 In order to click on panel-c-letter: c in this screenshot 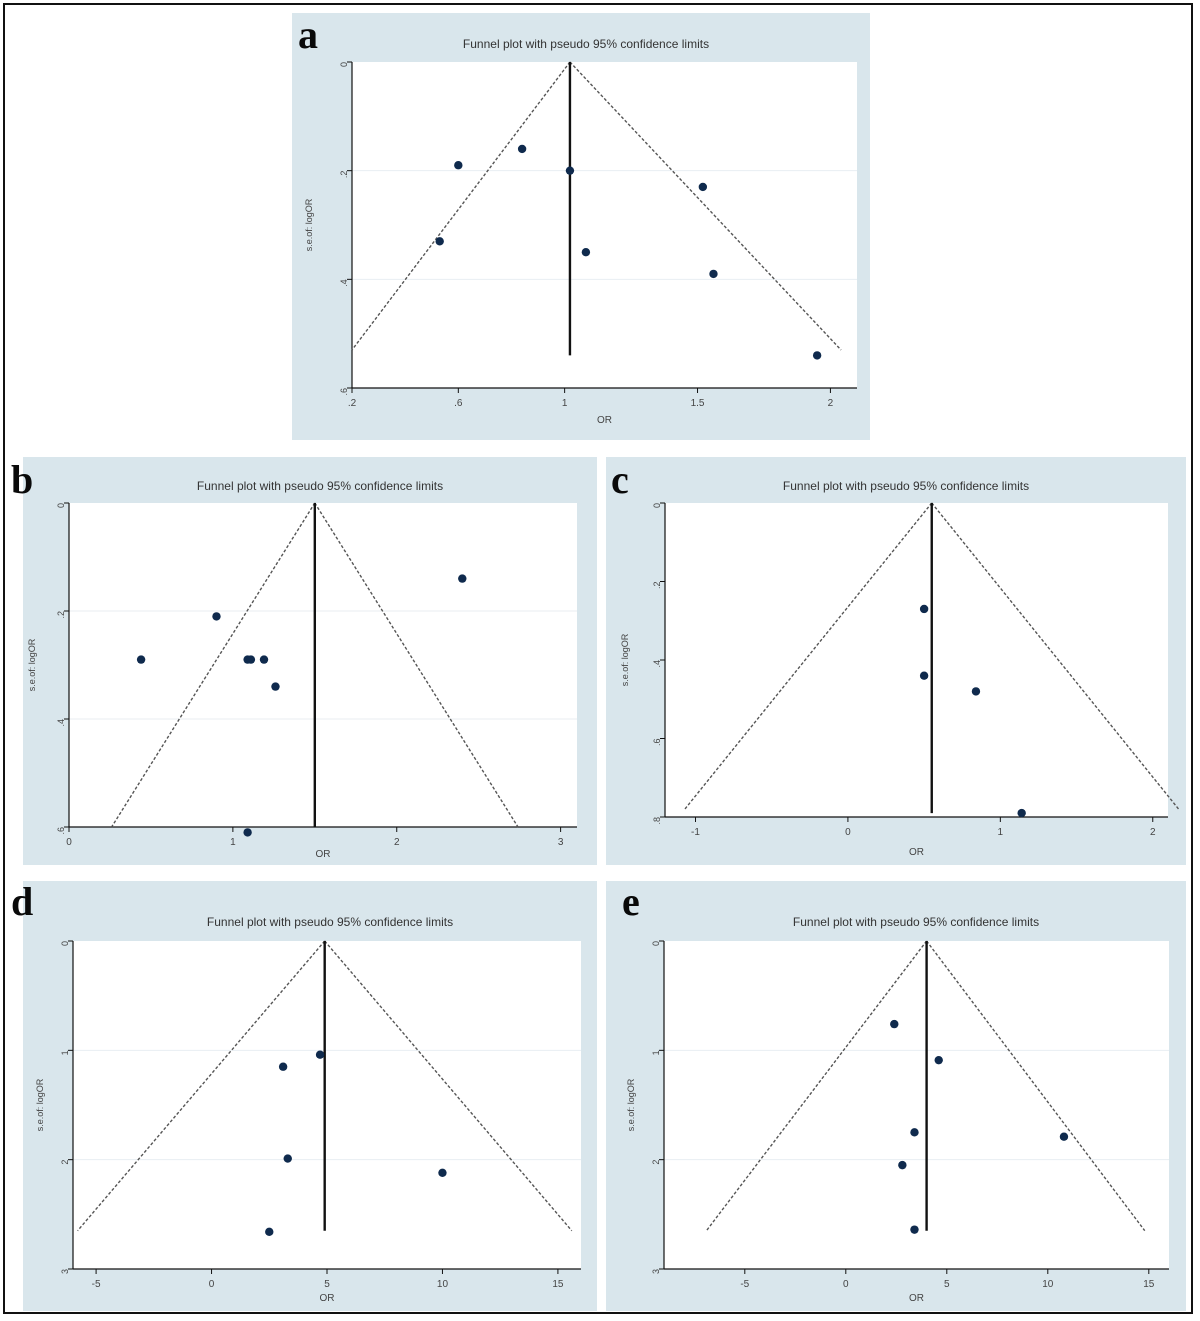, I will do `click(620, 479)`.